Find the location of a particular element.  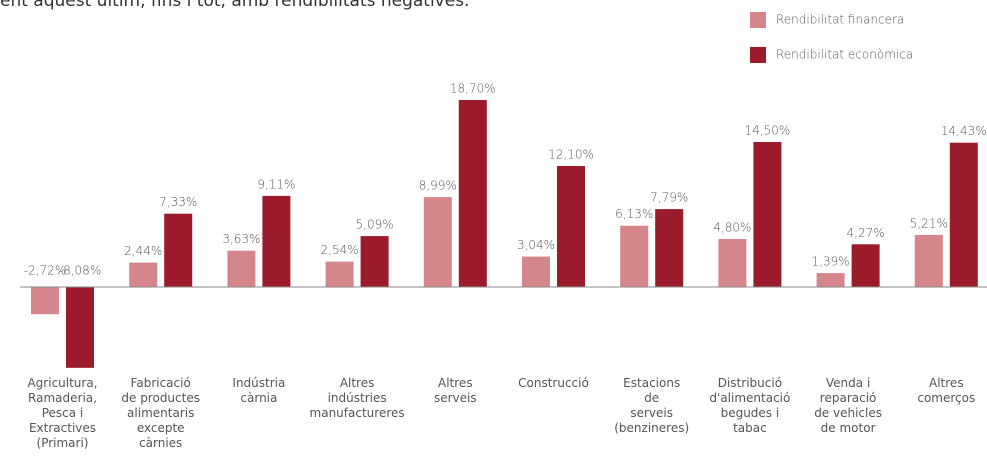

value-label: 1,39% is located at coordinates (831, 262).